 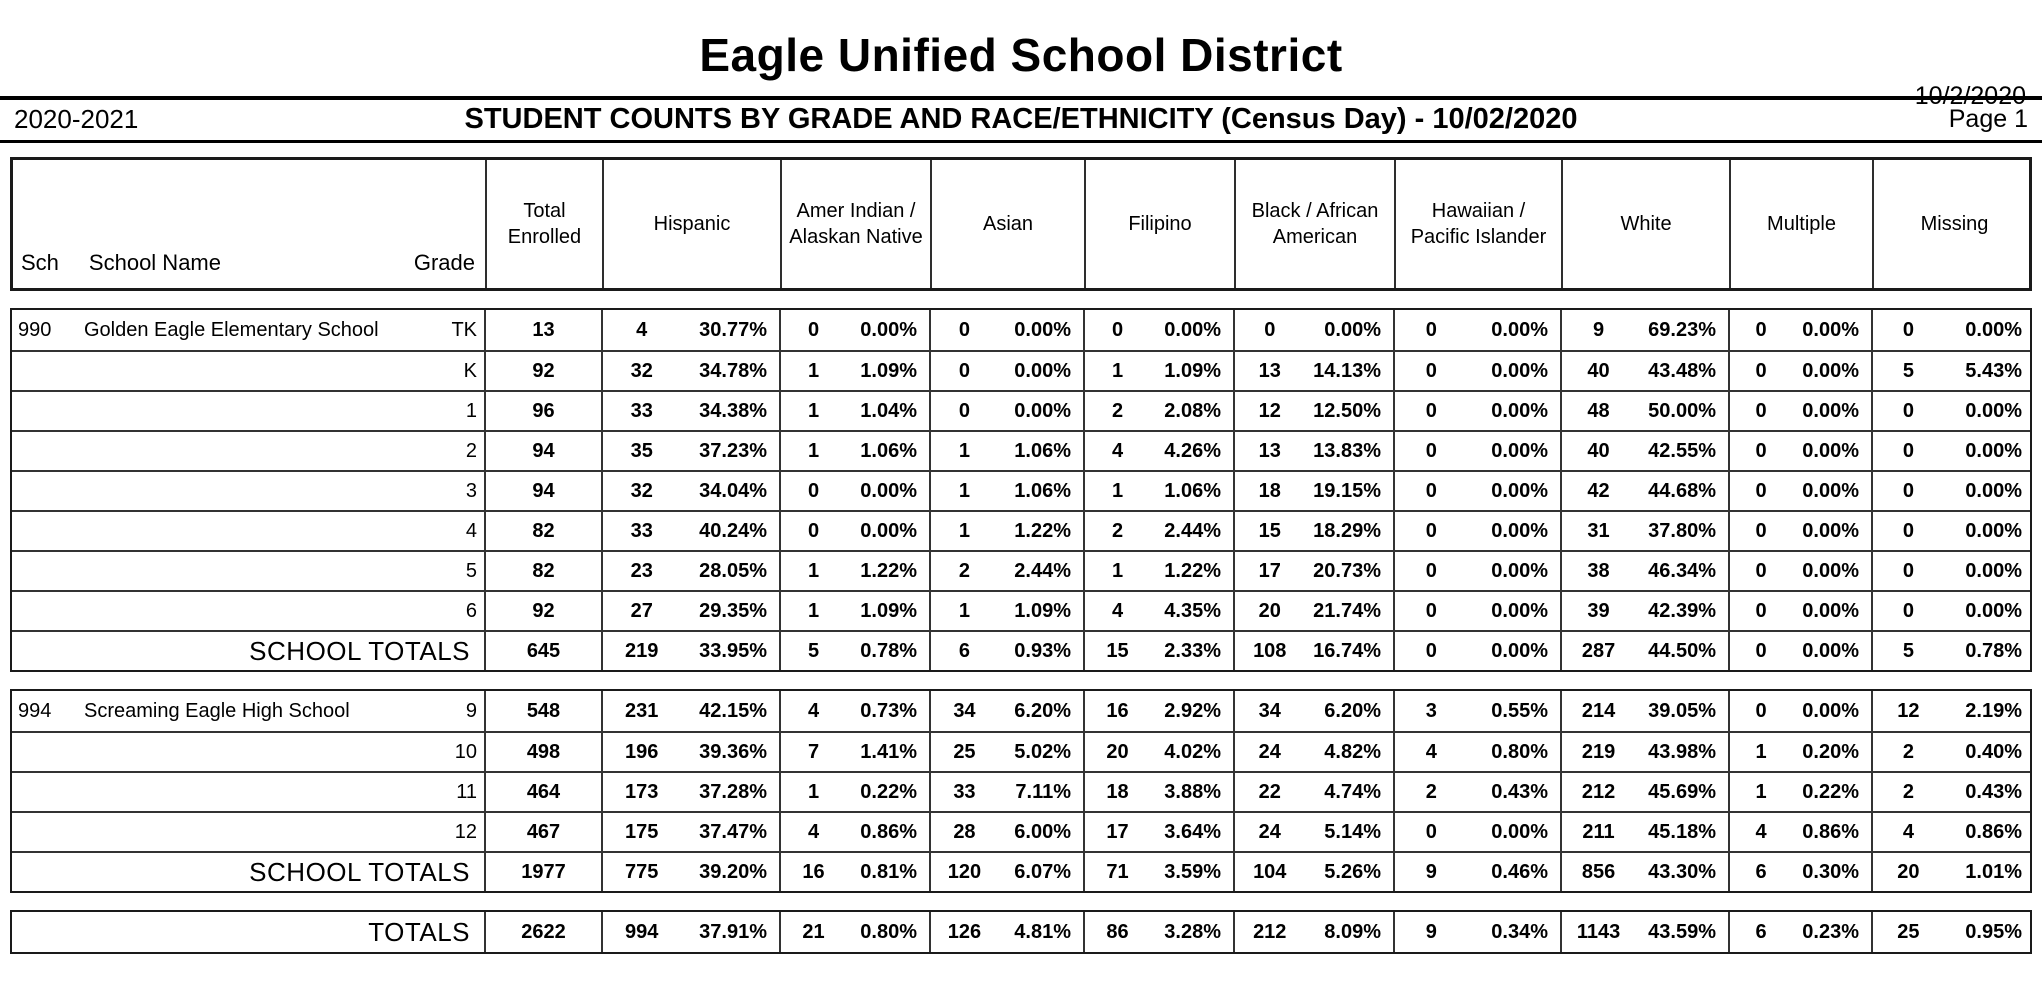 I want to click on race-count-cell: 2 2.44%, so click(x=1006, y=571).